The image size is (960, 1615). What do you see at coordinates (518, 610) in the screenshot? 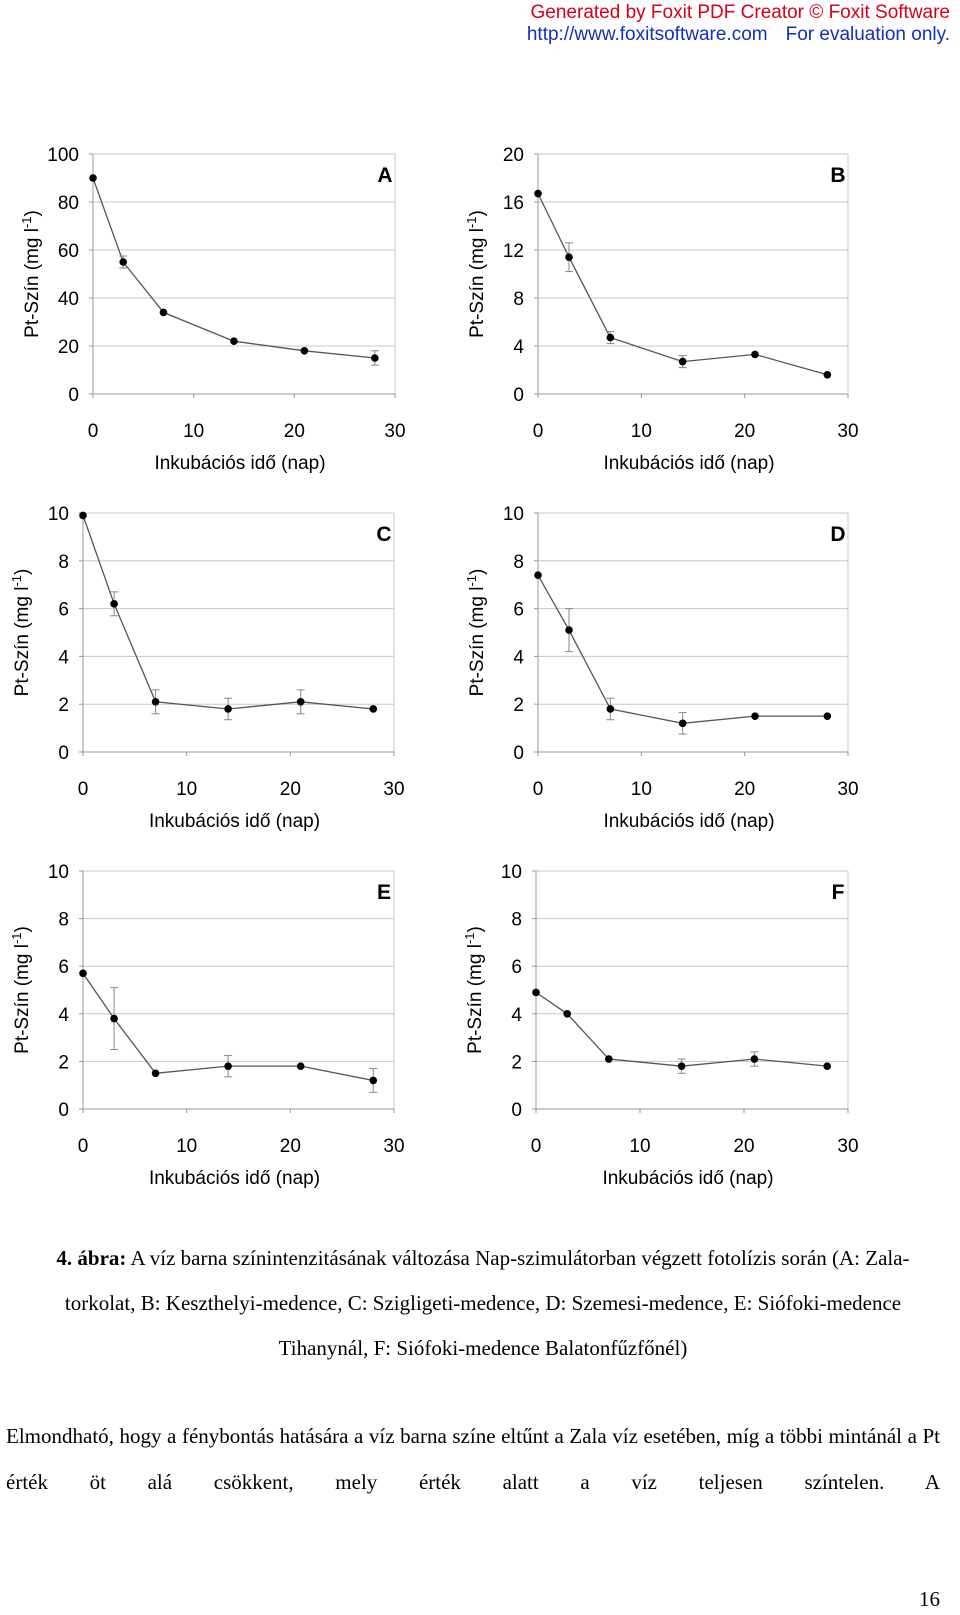
I see `y-tick-label: 6` at bounding box center [518, 610].